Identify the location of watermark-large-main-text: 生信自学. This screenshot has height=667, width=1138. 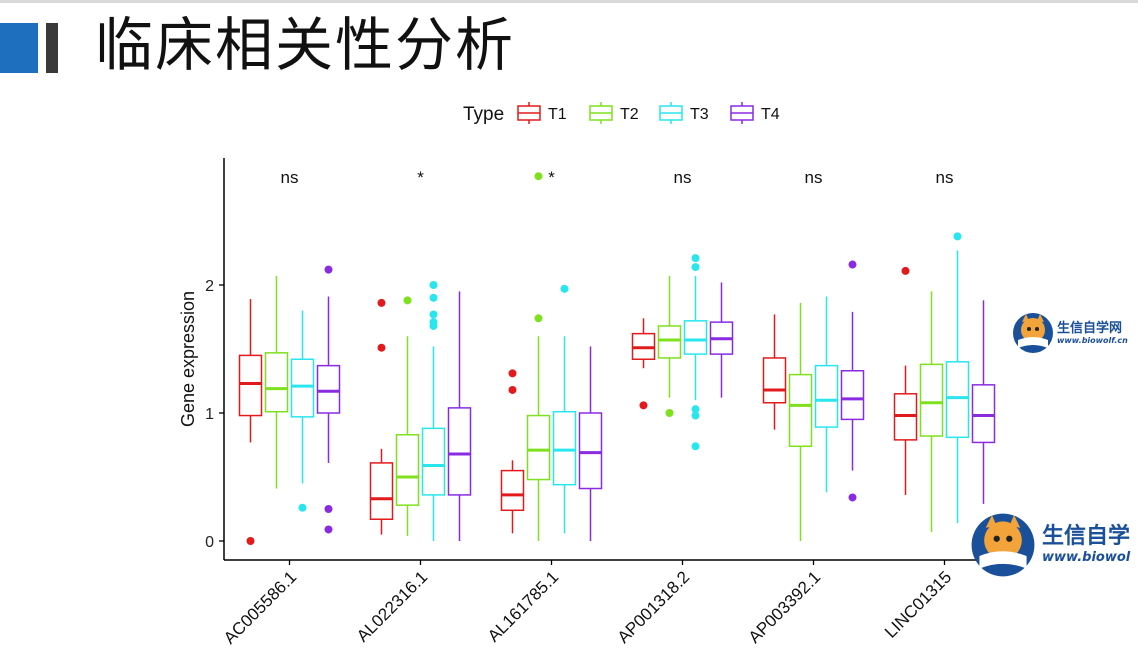
(1086, 536).